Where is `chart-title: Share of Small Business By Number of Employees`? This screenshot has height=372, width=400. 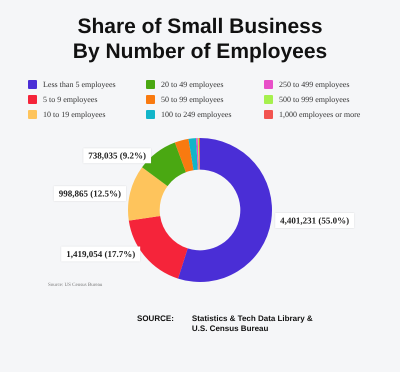 chart-title: Share of Small Business By Number of Employees is located at coordinates (200, 39).